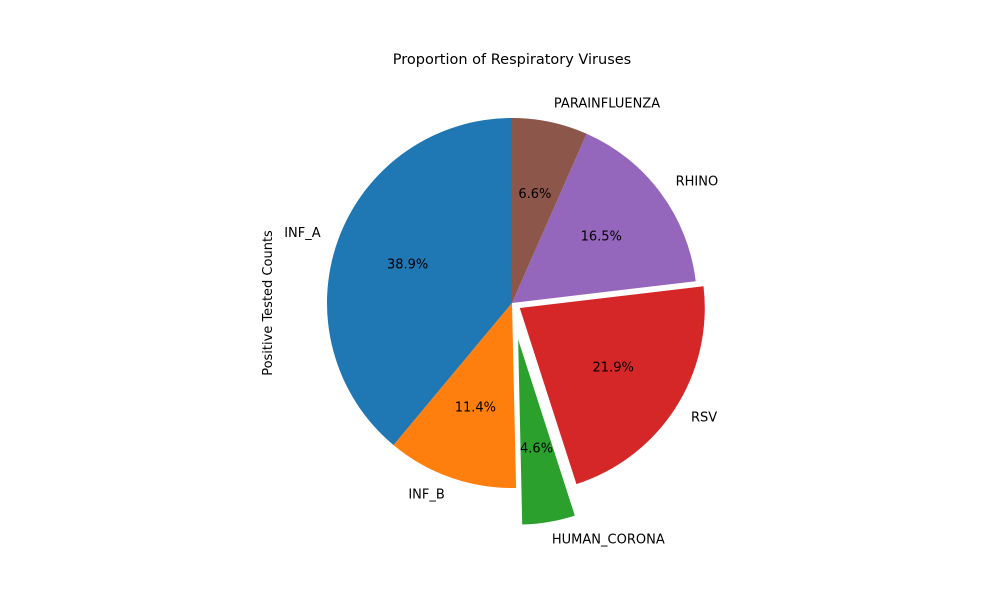  Describe the element at coordinates (608, 540) in the screenshot. I see `slice-label-human-corona: HUMAN_CORONA` at that location.